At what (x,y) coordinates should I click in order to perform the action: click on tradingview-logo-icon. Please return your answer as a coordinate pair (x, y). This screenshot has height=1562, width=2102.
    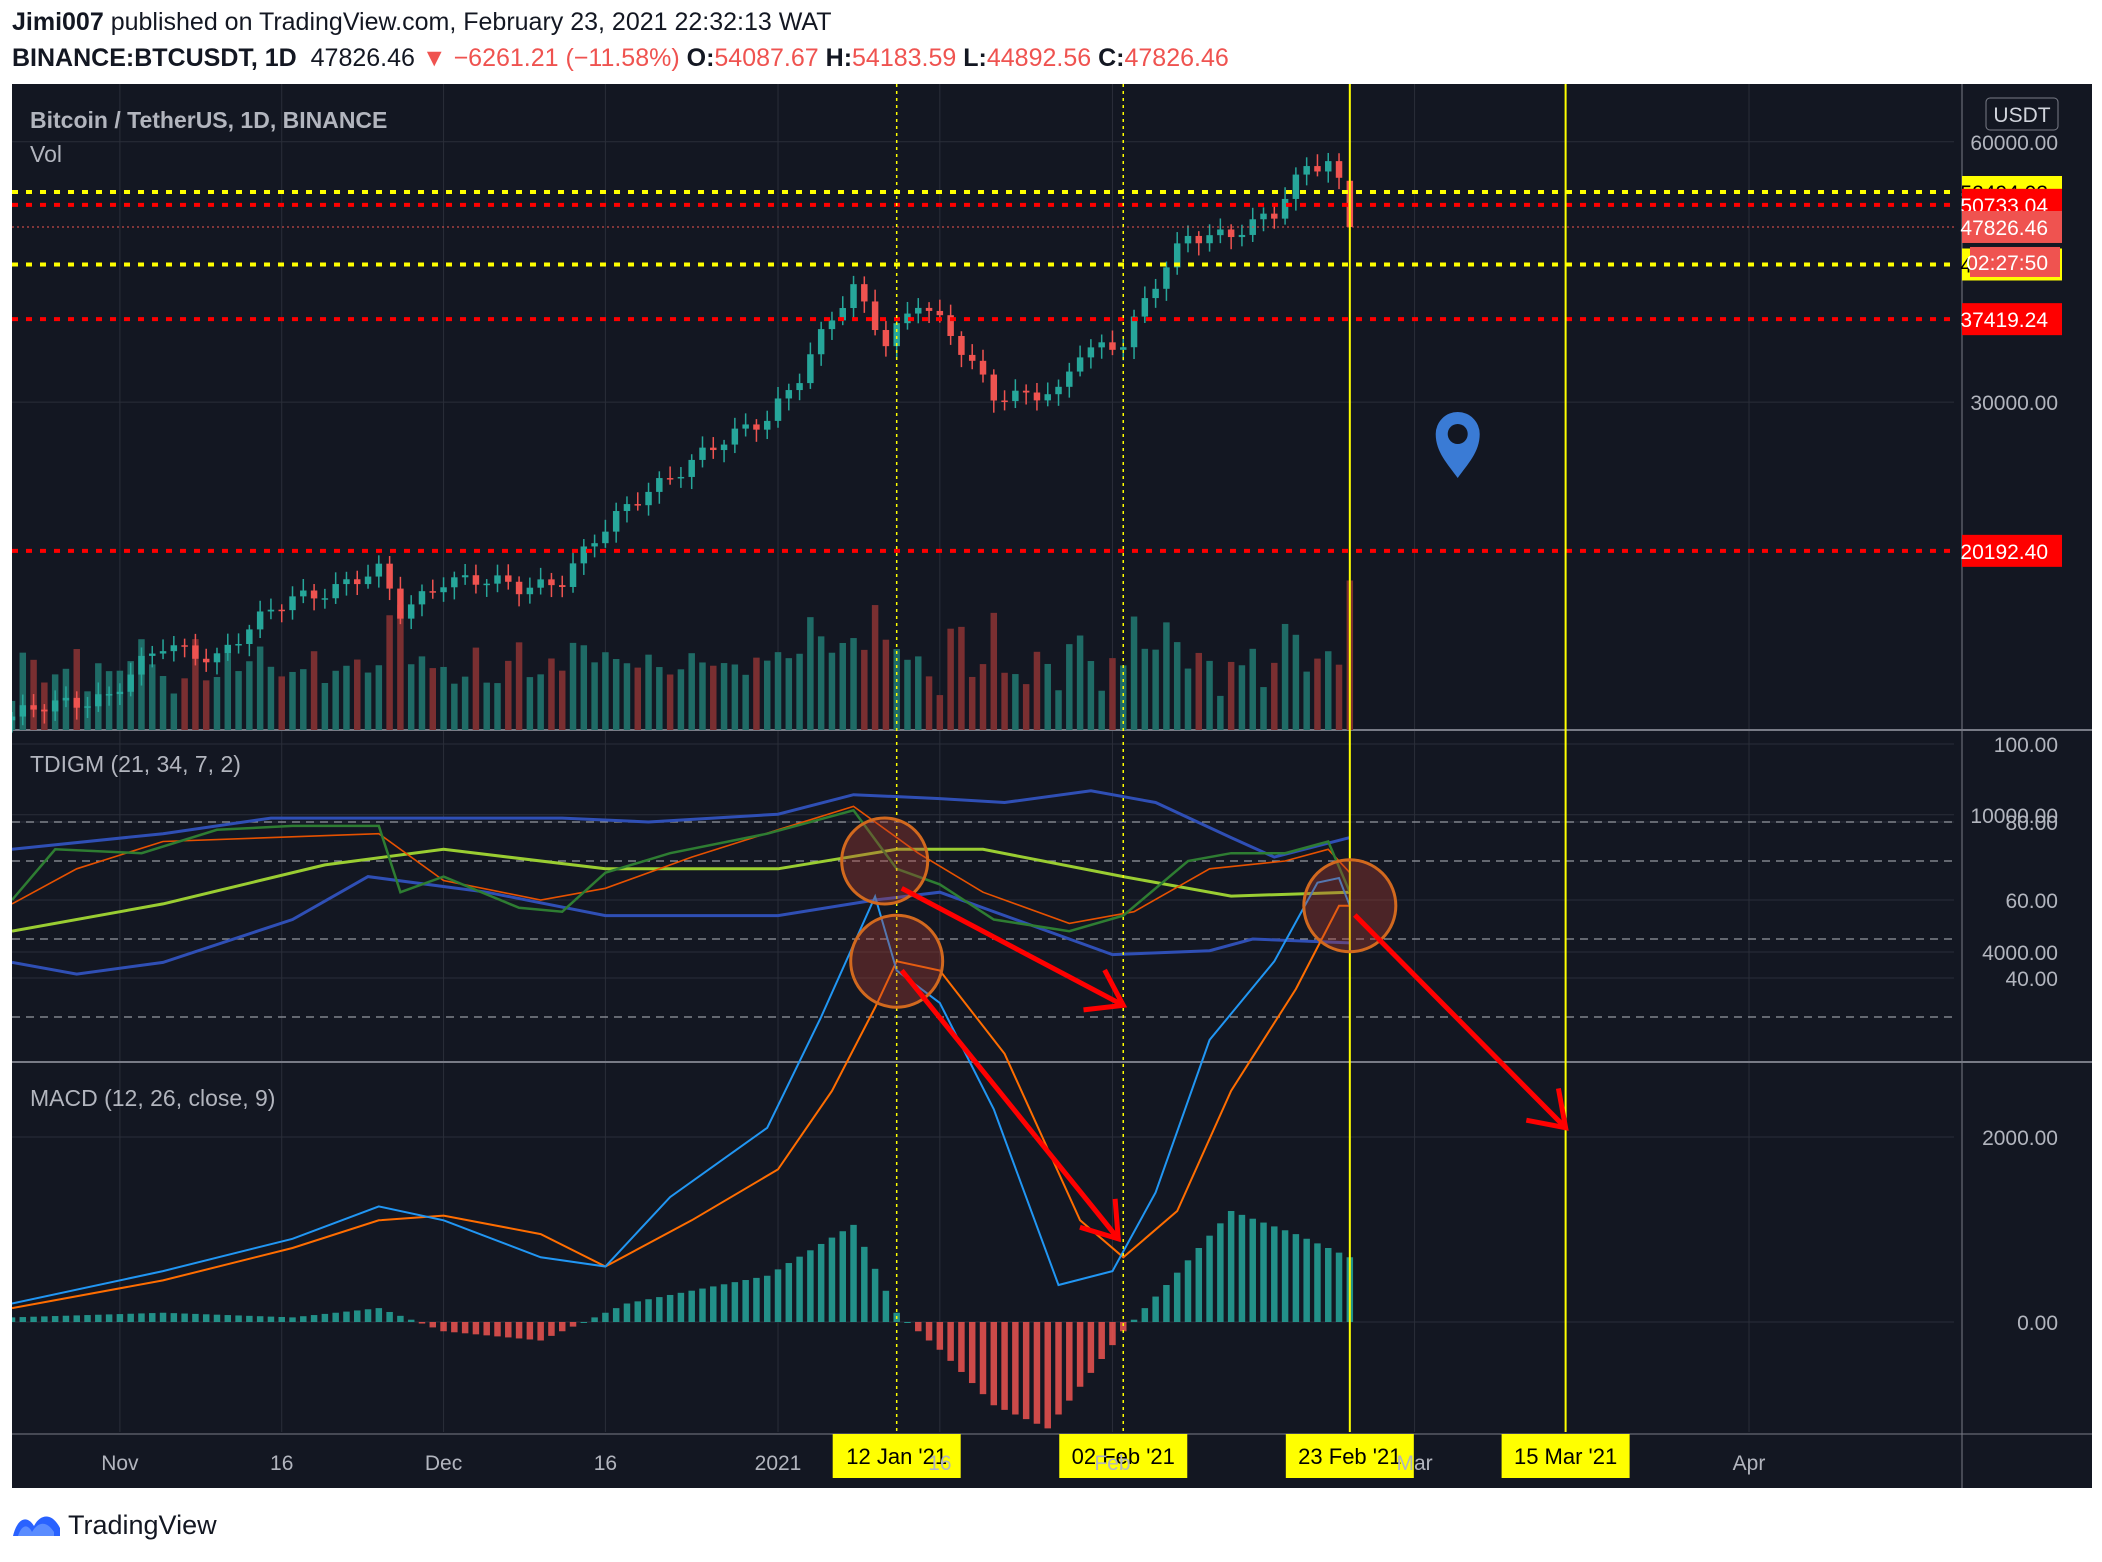
    Looking at the image, I should click on (37, 1525).